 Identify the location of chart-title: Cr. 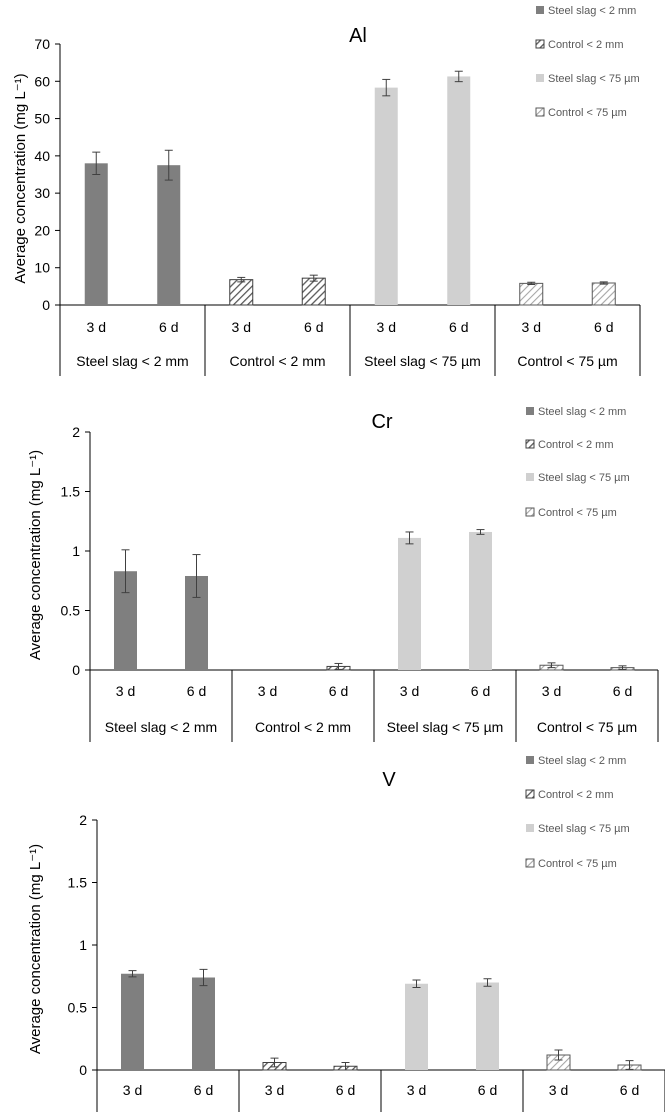
(381, 422).